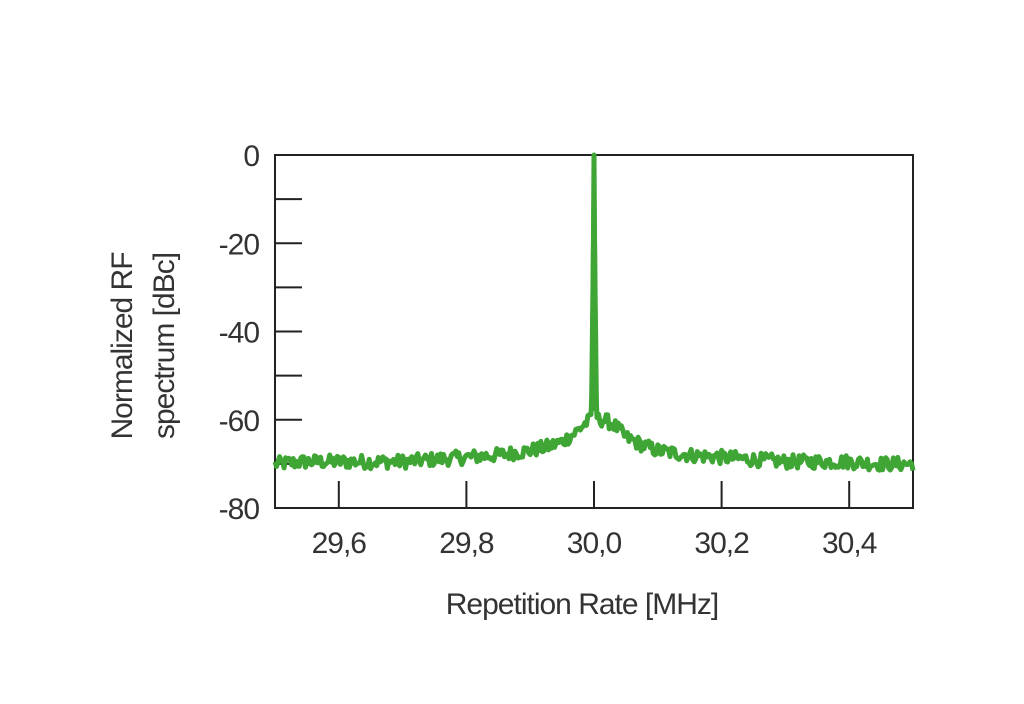 The height and width of the screenshot is (704, 1024). I want to click on carrier-peak, so click(594, 282).